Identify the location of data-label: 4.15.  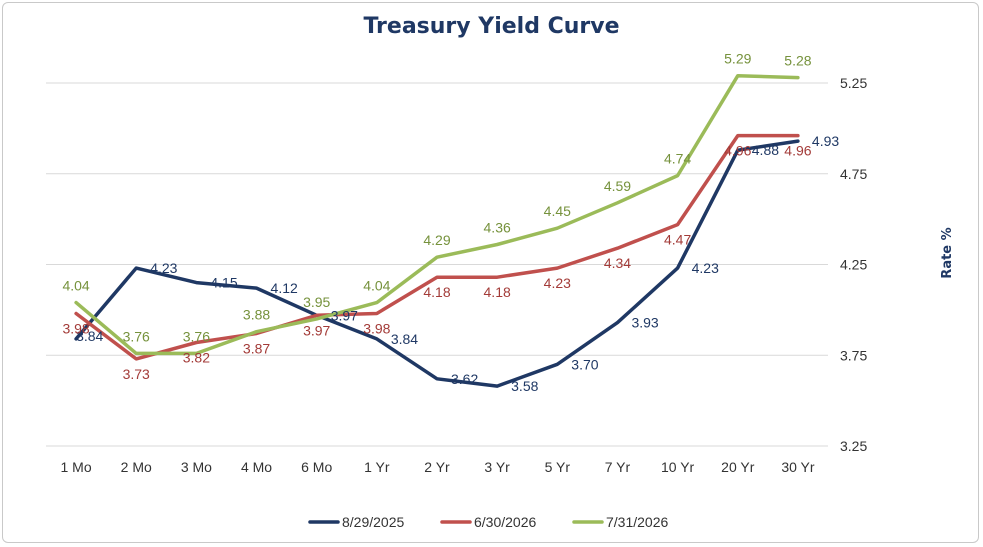
(223, 283).